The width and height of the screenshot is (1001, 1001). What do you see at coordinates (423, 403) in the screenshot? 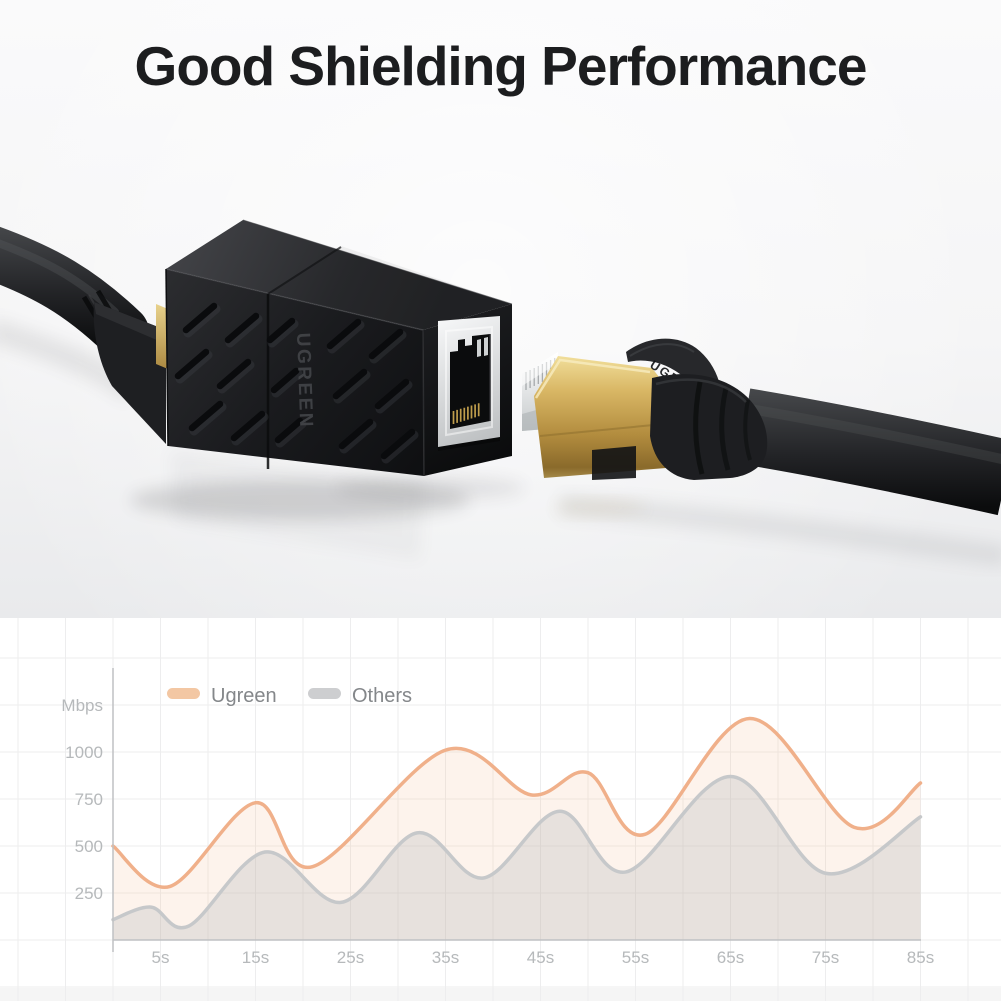
I see `corner-edge` at bounding box center [423, 403].